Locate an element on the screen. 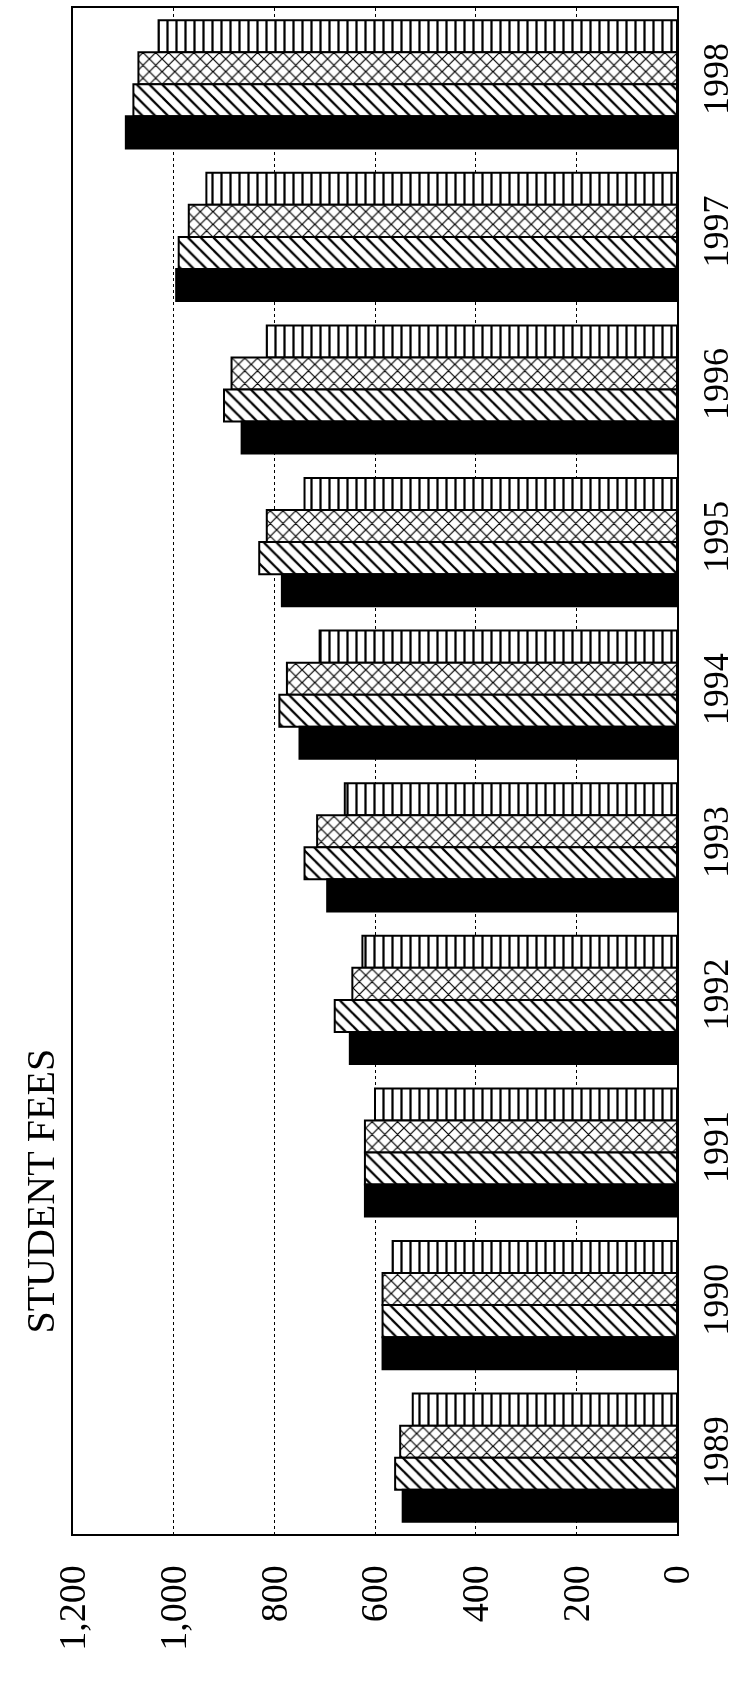  y-tick-label: 1993 is located at coordinates (716, 841).